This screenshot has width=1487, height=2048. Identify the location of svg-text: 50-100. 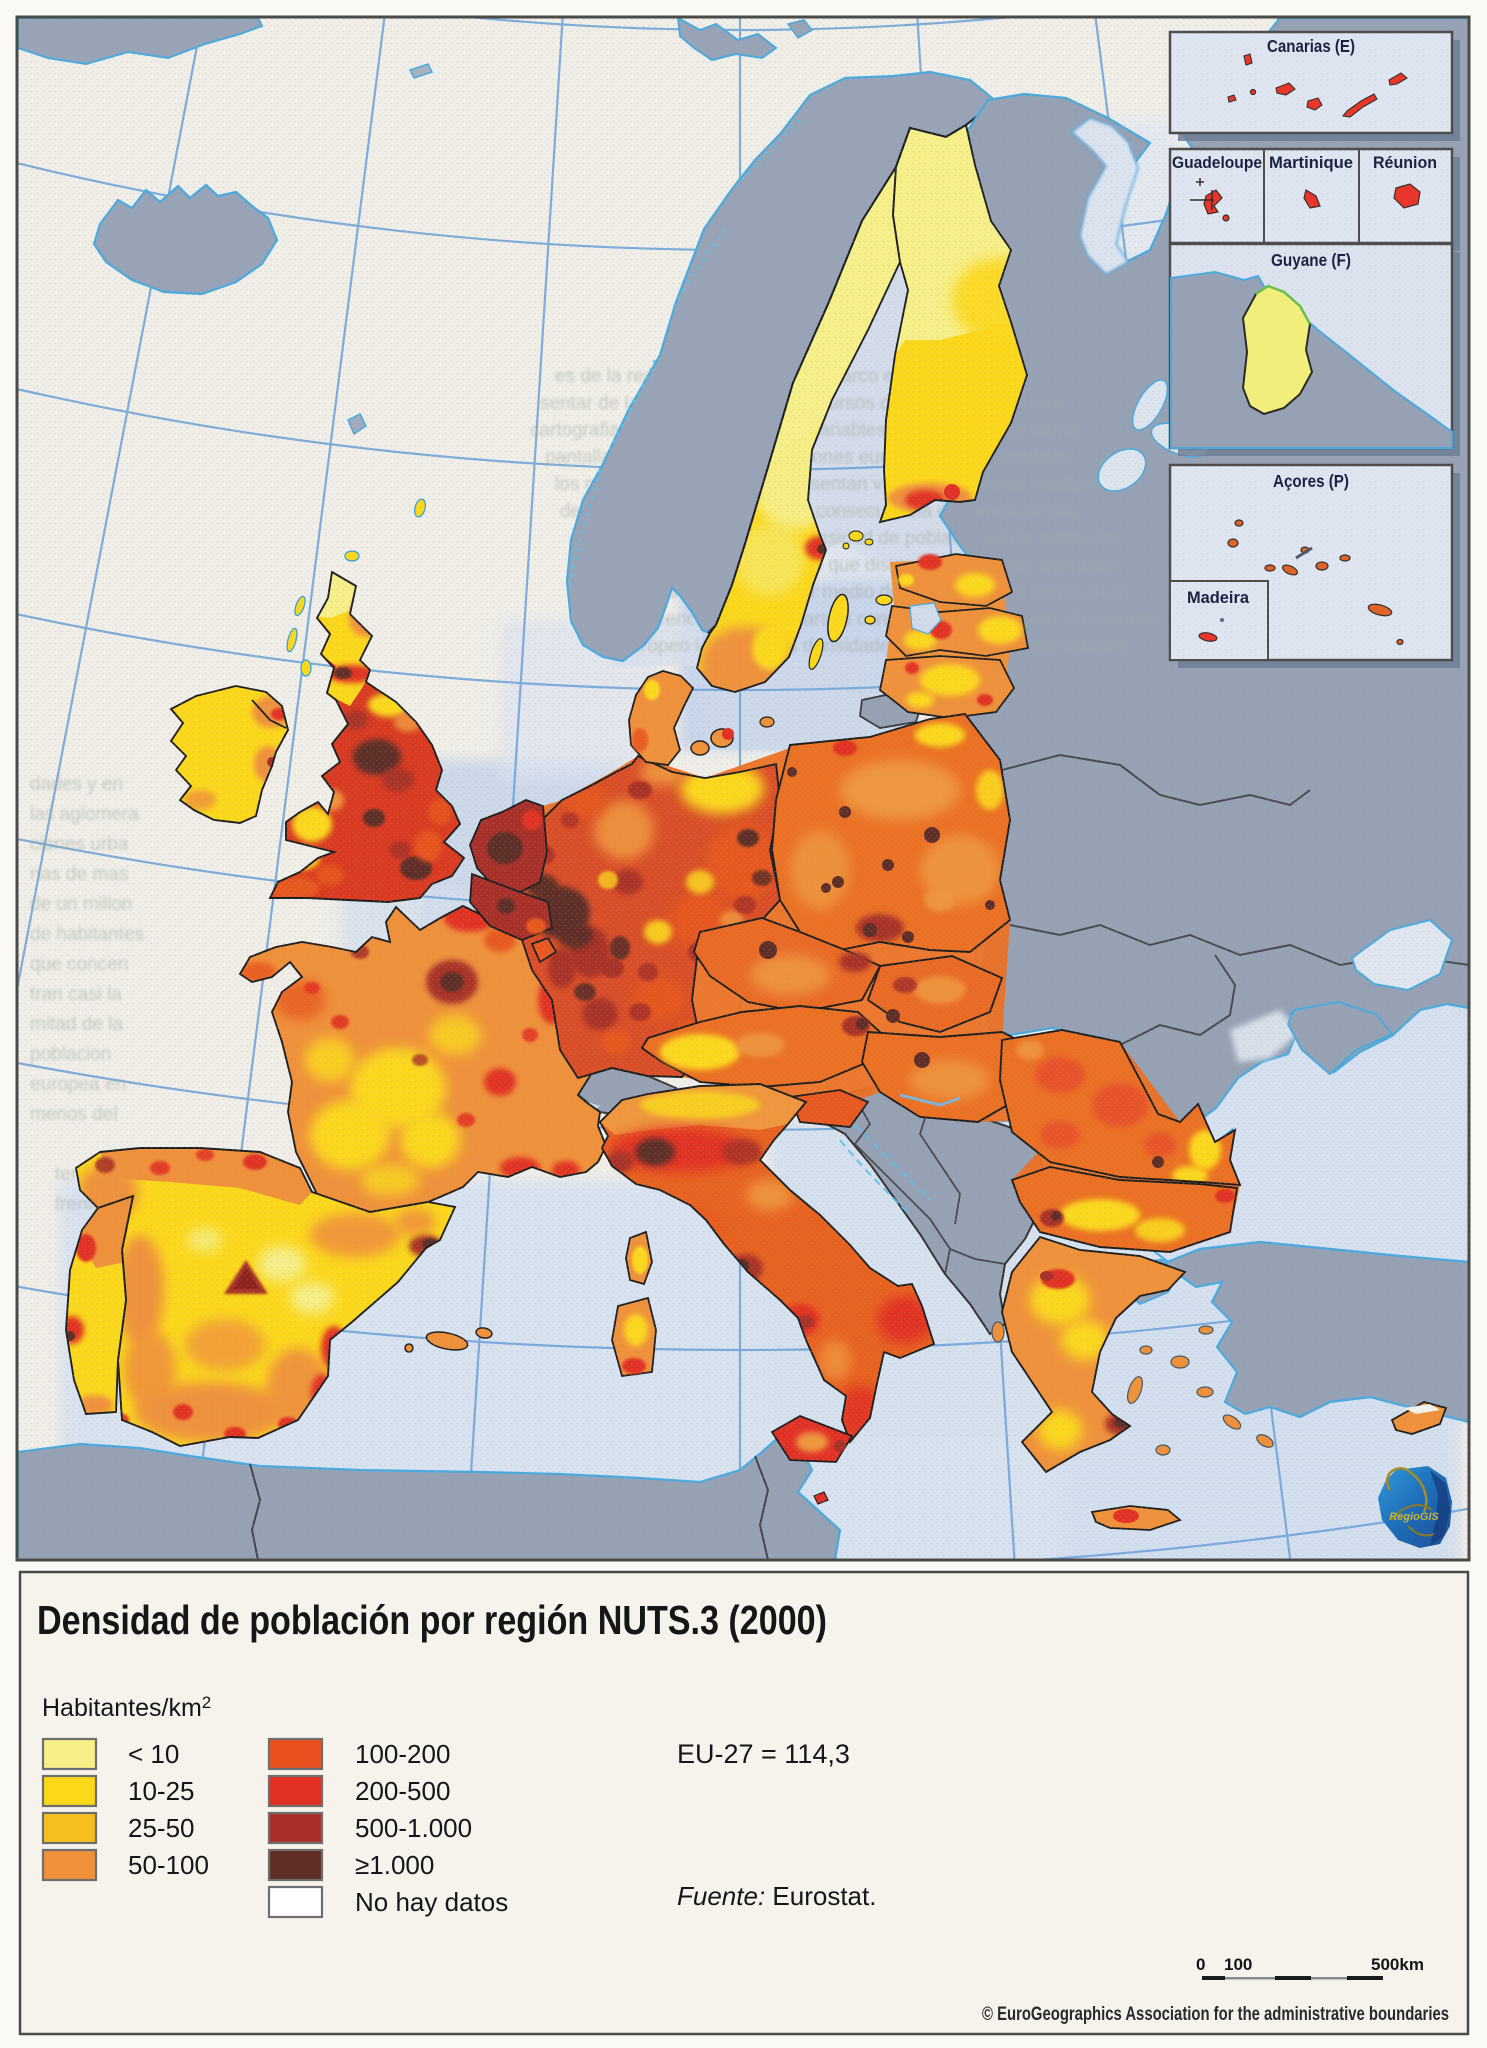
(168, 1865).